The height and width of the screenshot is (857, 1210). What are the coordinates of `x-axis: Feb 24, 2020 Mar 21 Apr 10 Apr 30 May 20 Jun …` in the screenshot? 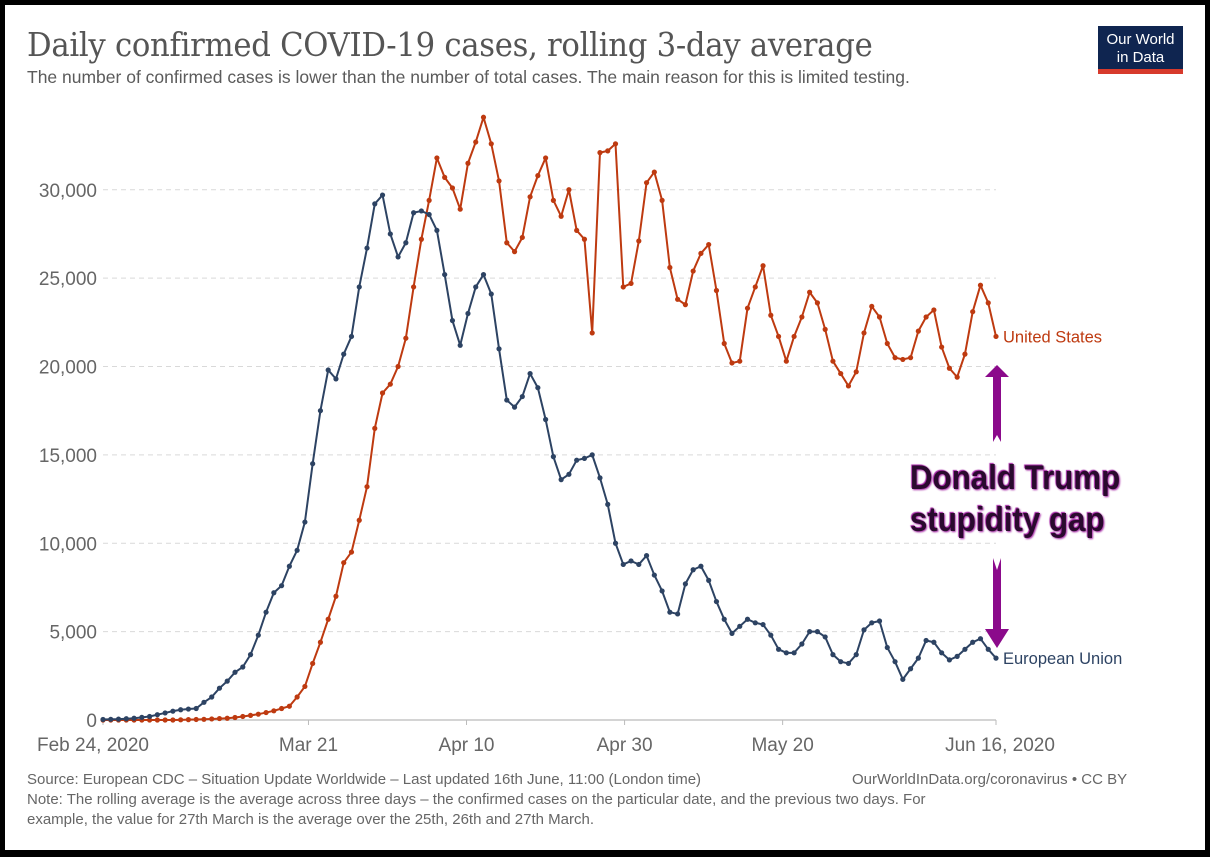 It's located at (546, 737).